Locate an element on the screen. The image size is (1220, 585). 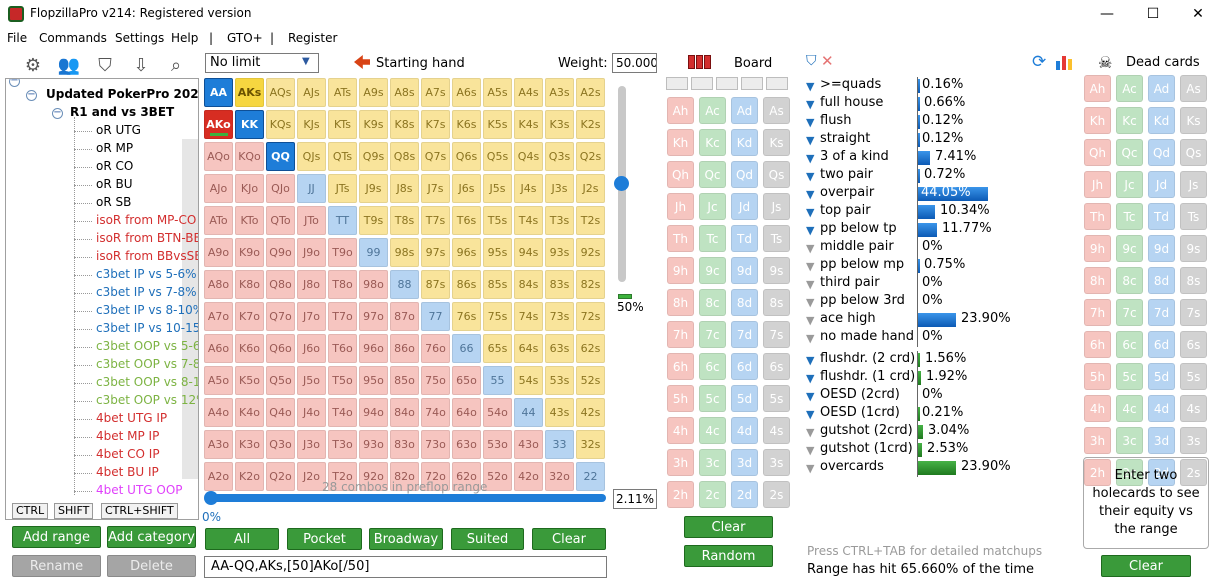
board-card: Ah is located at coordinates (680, 110).